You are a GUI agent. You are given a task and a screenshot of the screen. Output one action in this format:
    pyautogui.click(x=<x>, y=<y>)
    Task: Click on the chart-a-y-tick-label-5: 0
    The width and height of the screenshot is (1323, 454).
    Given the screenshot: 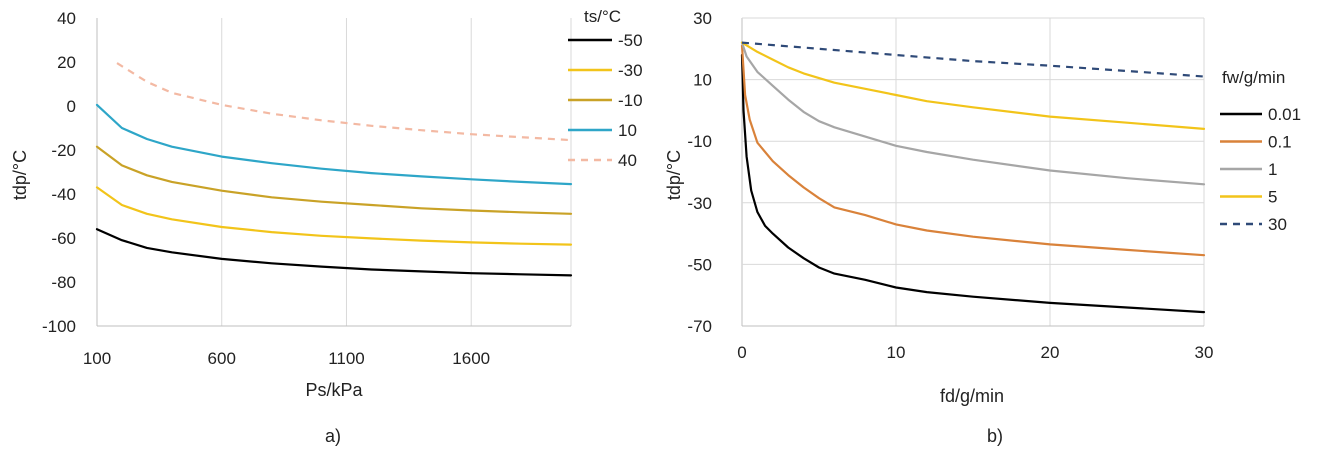 What is the action you would take?
    pyautogui.click(x=71, y=106)
    